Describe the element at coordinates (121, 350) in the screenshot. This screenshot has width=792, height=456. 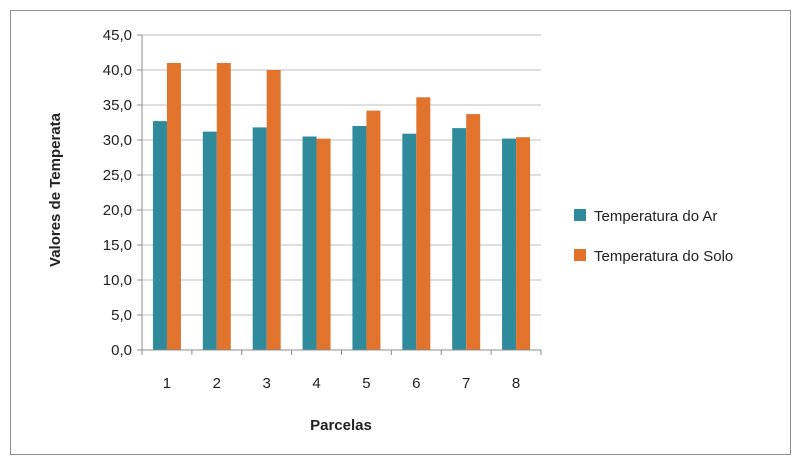
I see `y-tick-label: 0,0` at that location.